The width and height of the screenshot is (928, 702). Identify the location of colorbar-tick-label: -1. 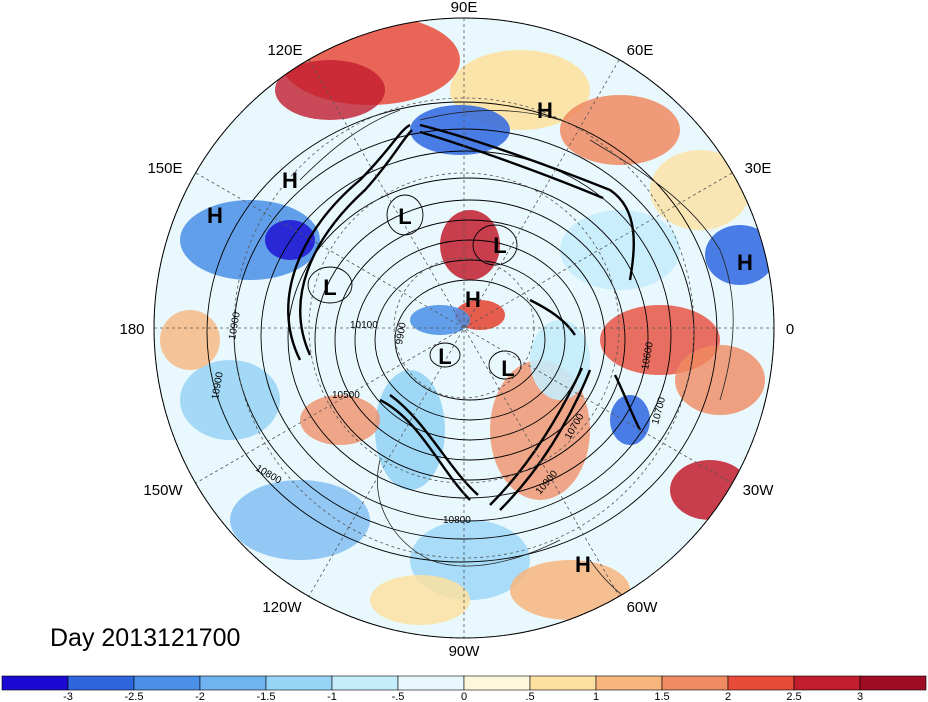
(332, 696).